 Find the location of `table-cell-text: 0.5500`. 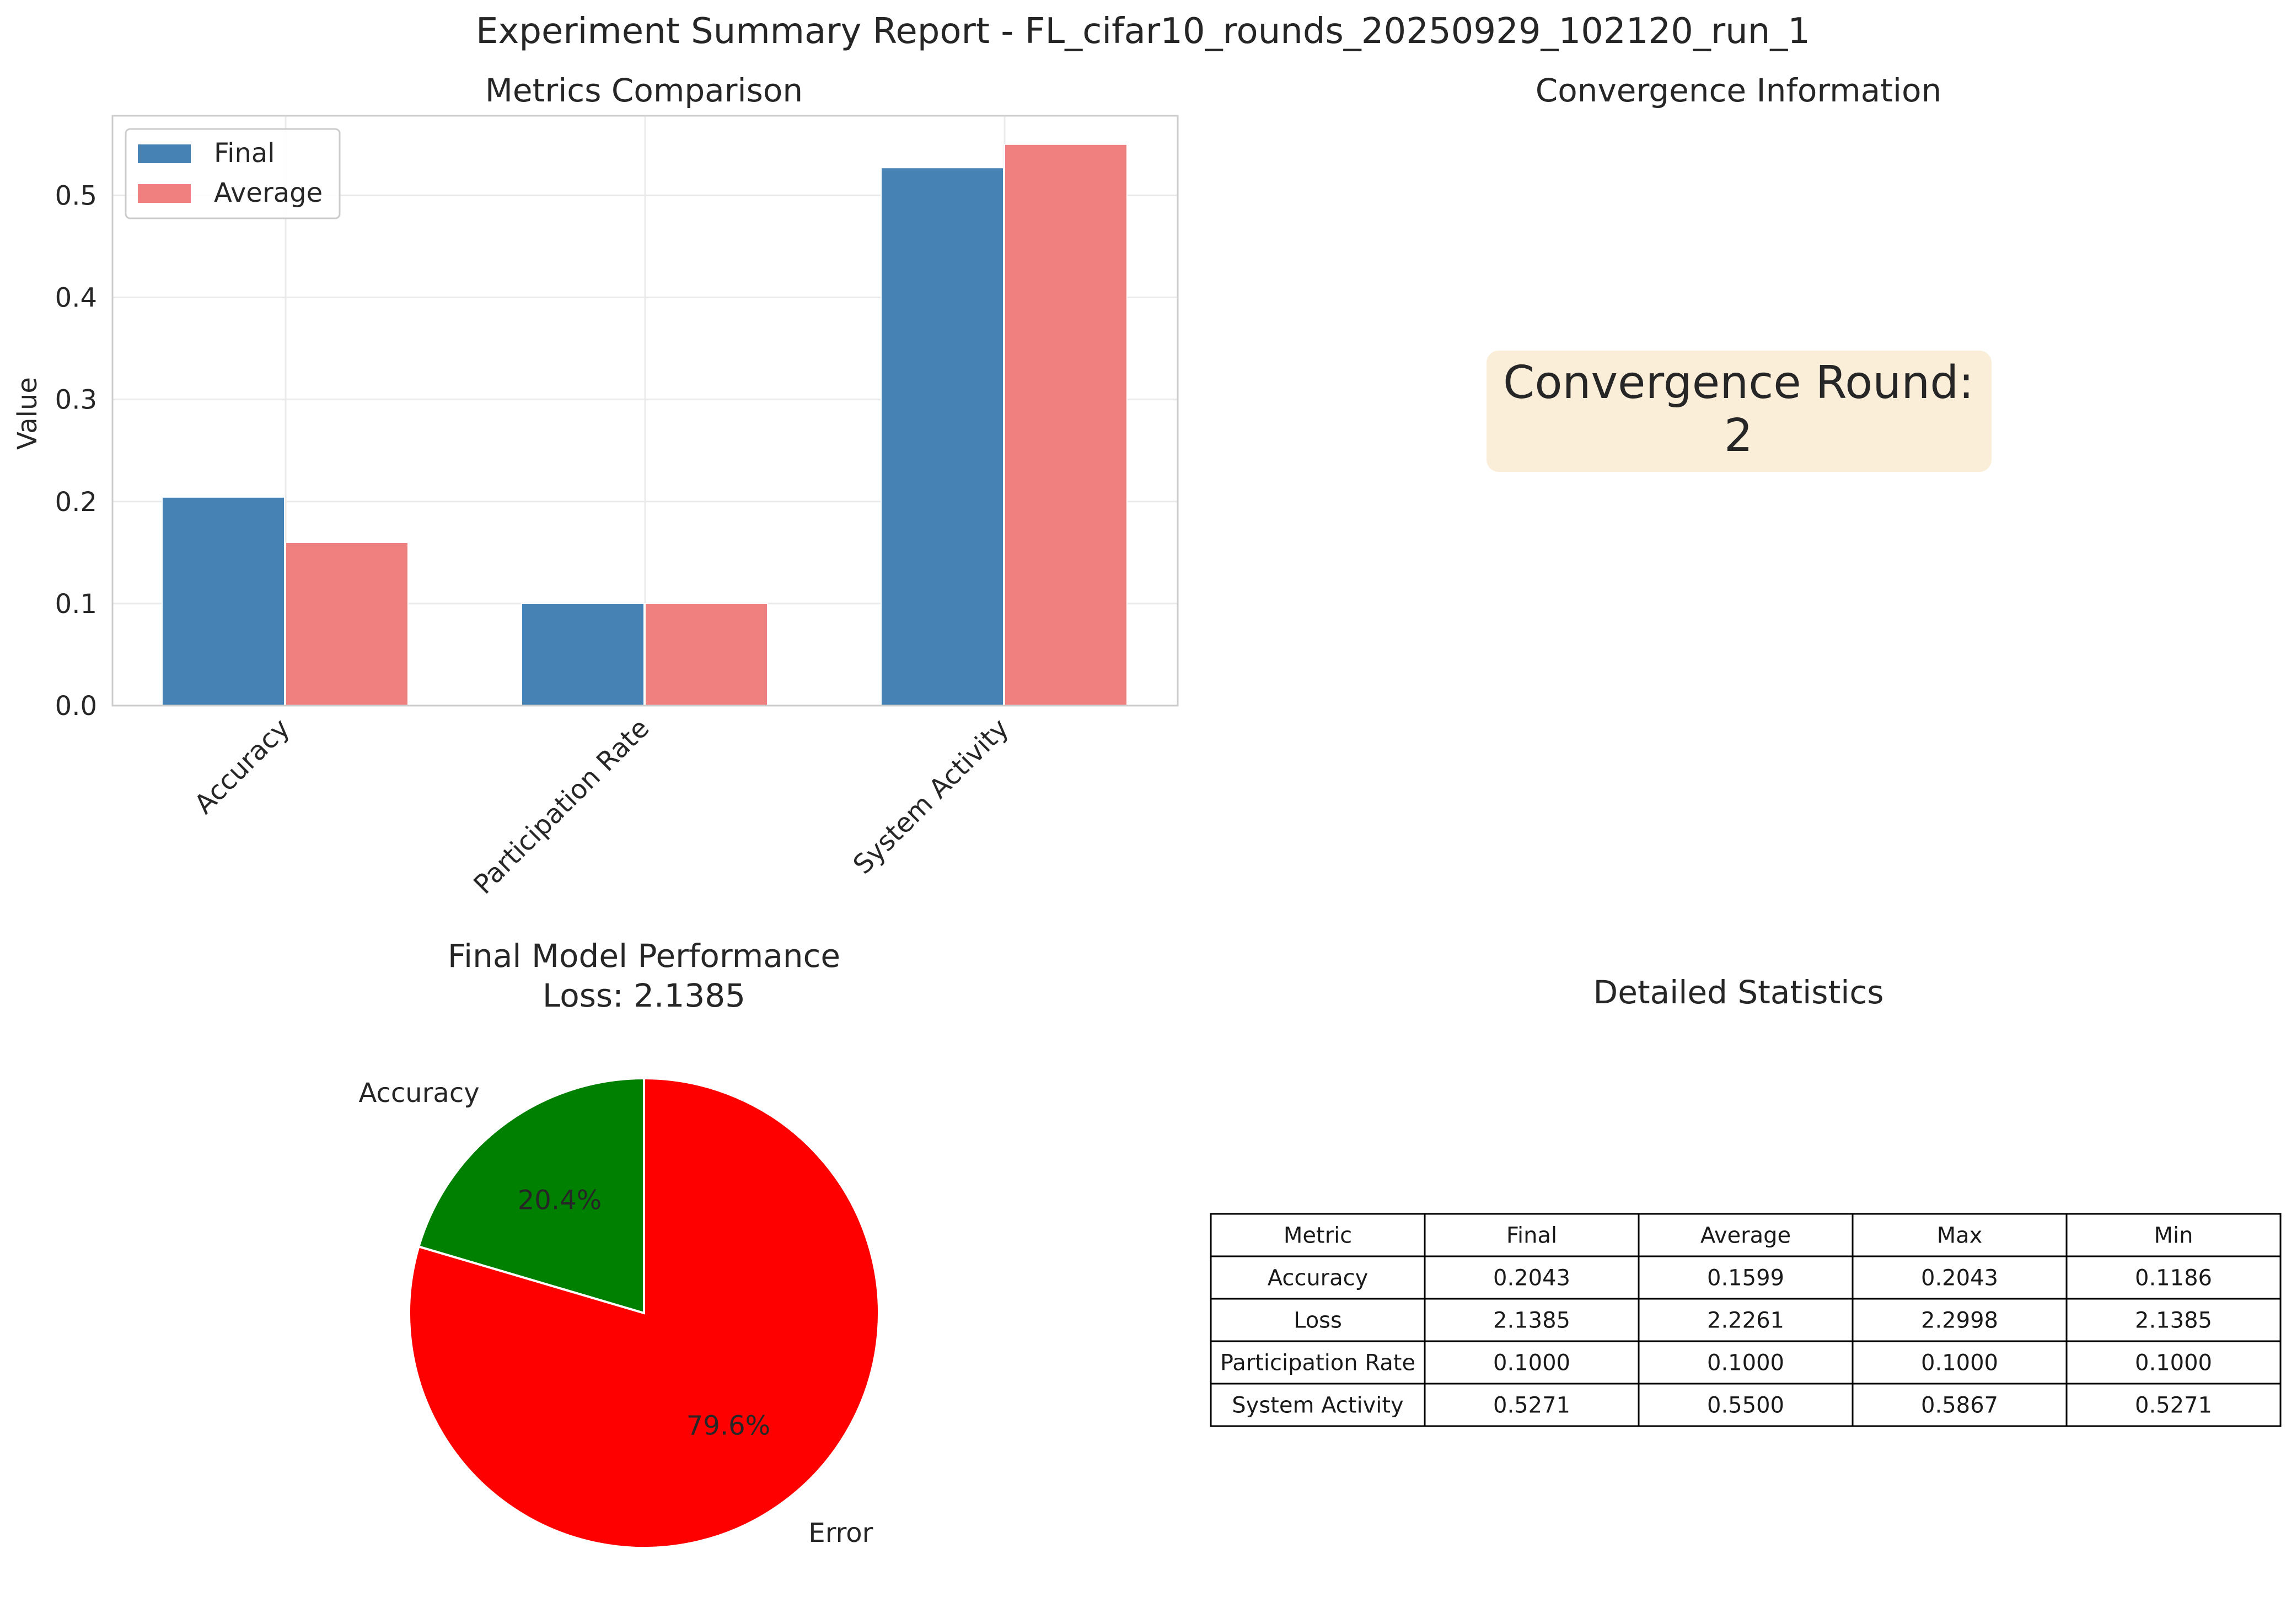

table-cell-text: 0.5500 is located at coordinates (1745, 1406).